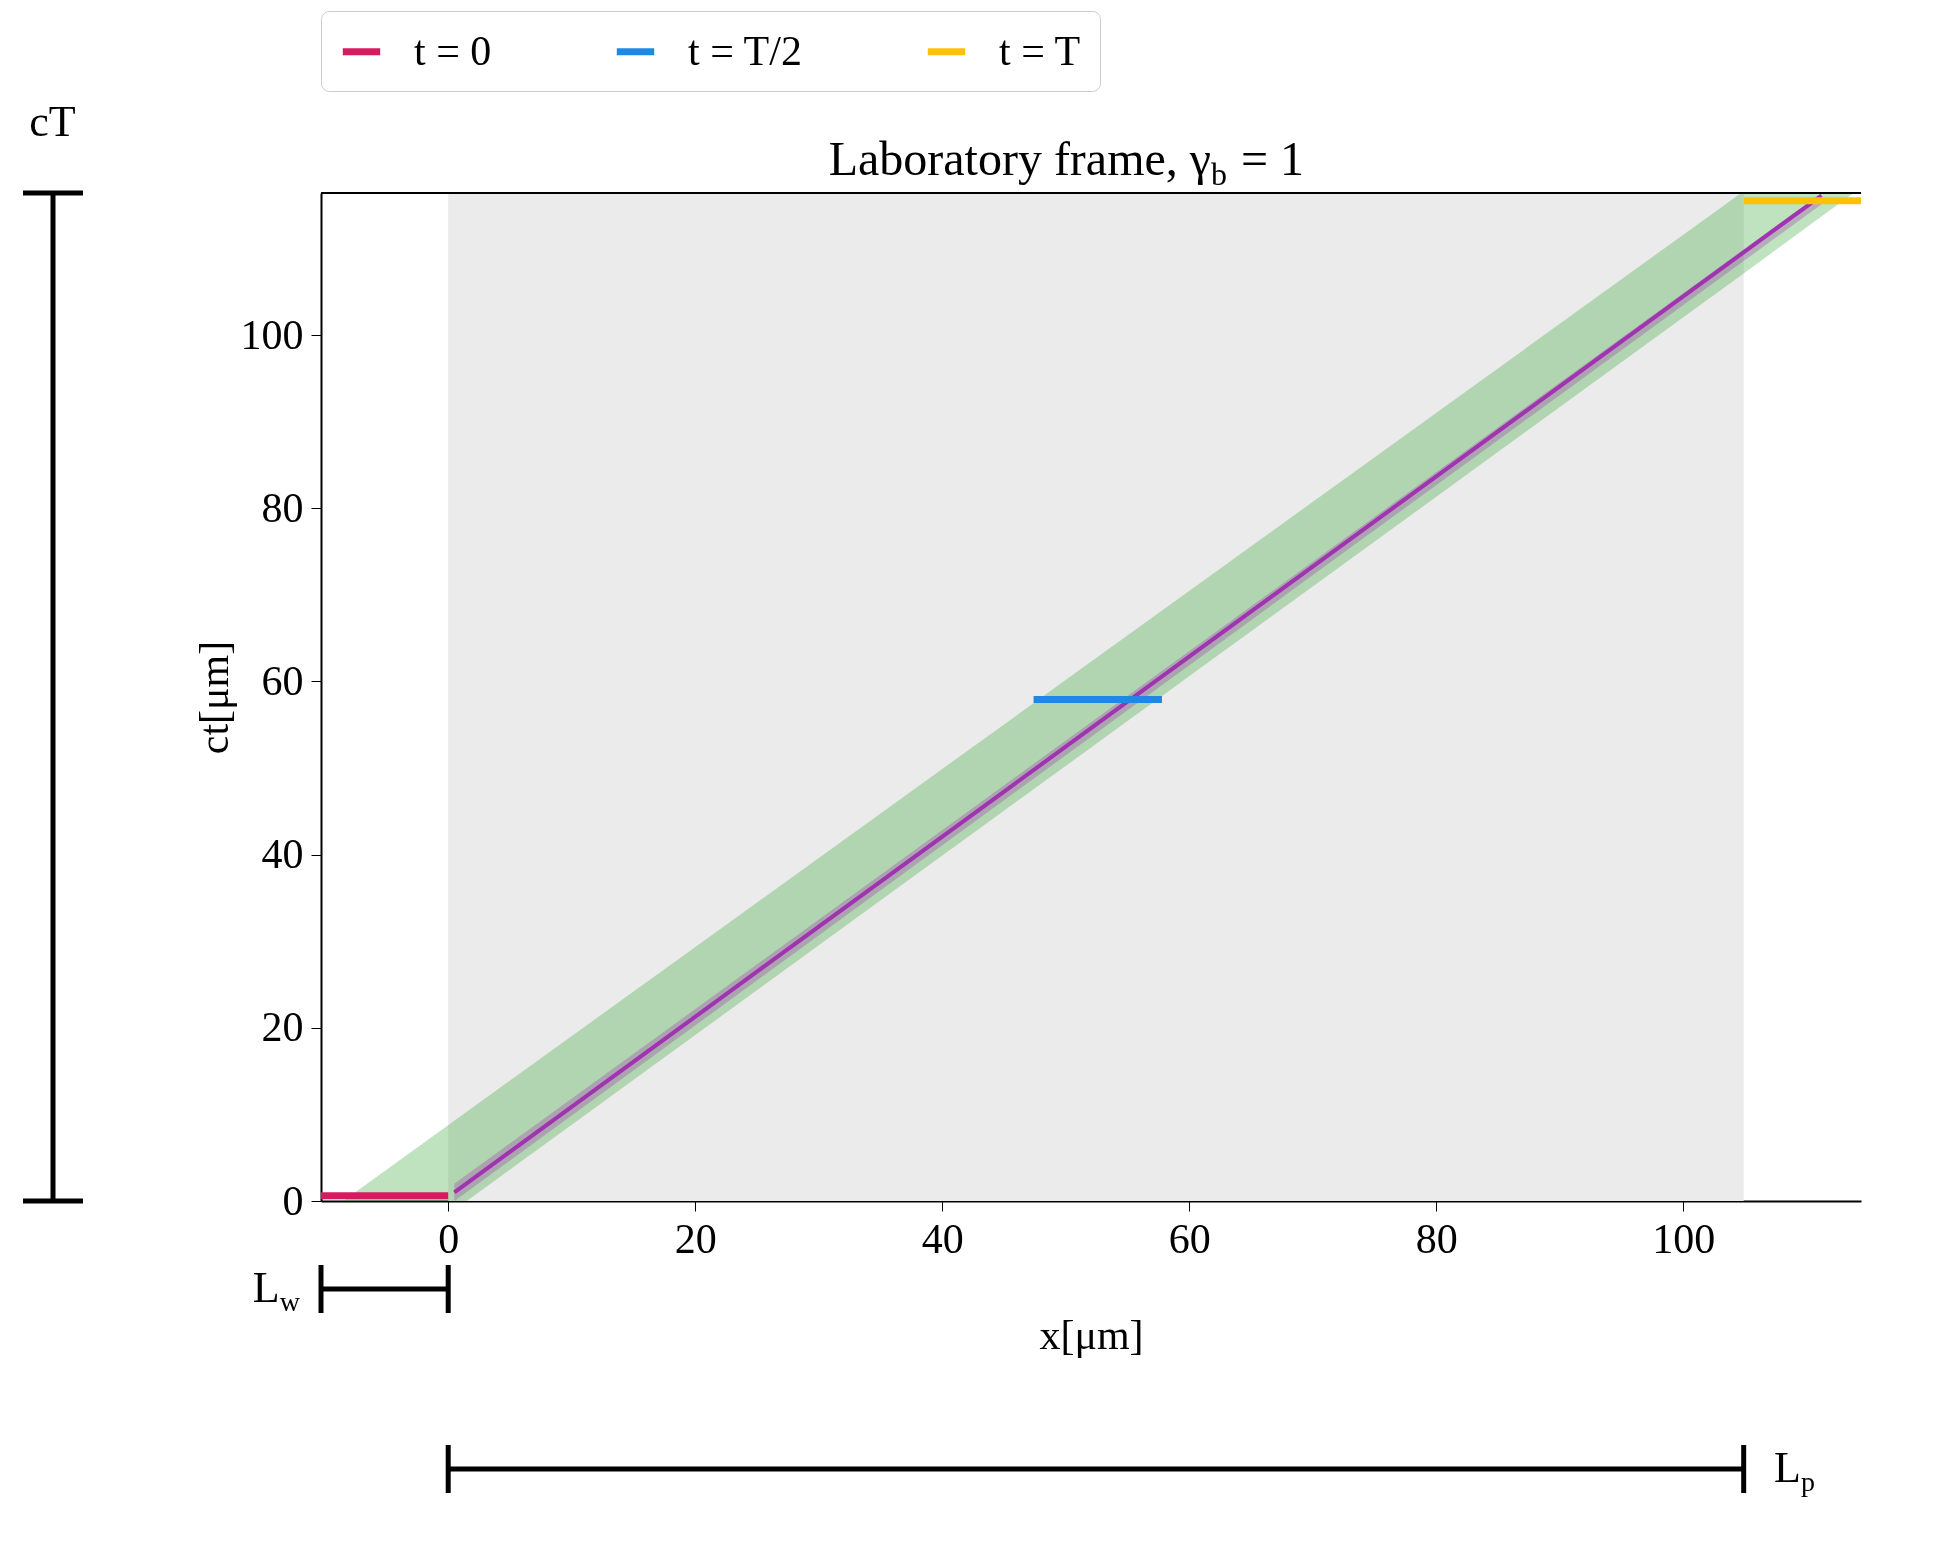 Image resolution: width=1945 pixels, height=1561 pixels. What do you see at coordinates (1040, 50) in the screenshot?
I see `legend-label: t = T` at bounding box center [1040, 50].